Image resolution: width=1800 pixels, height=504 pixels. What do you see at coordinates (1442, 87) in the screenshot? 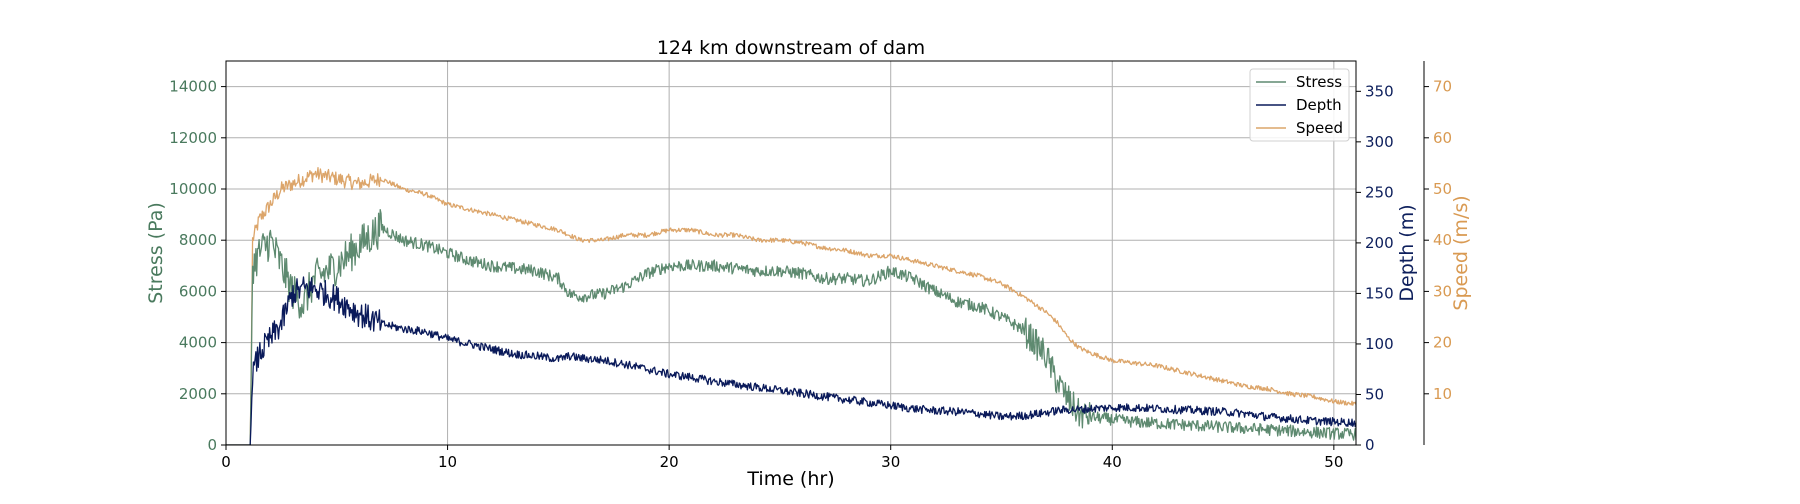
I see `speed-tick-label: 70` at bounding box center [1442, 87].